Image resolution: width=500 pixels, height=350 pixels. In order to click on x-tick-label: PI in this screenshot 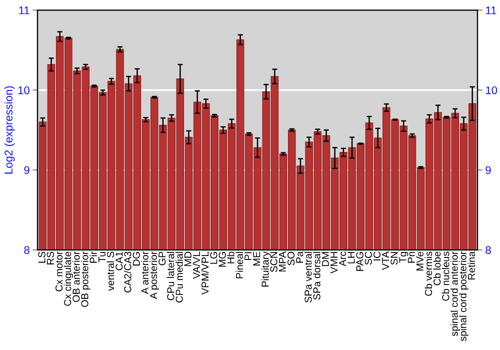, I will do `click(248, 256)`.